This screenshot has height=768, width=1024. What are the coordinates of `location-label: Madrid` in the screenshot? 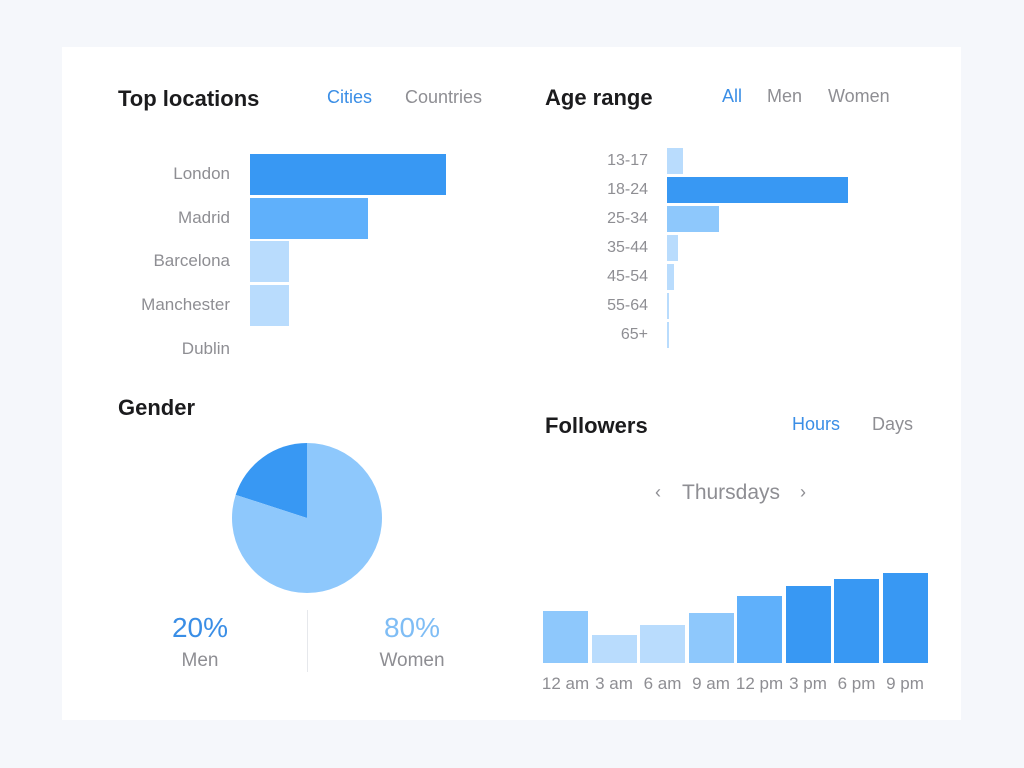 It's located at (204, 217).